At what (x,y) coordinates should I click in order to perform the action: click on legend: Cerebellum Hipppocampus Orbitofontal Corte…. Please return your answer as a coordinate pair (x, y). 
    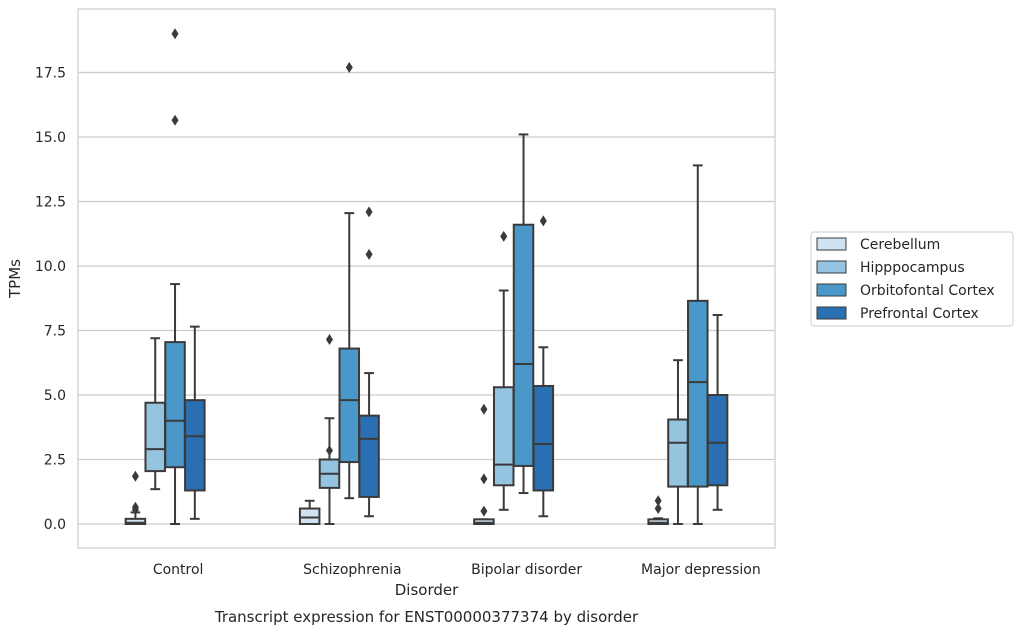
    Looking at the image, I should click on (912, 279).